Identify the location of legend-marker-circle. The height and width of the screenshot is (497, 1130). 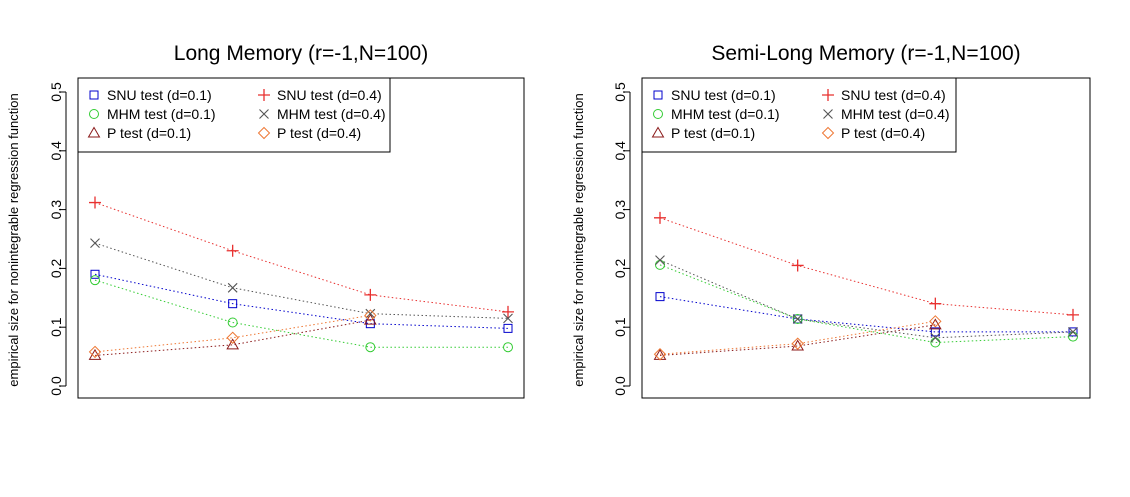
(94, 114).